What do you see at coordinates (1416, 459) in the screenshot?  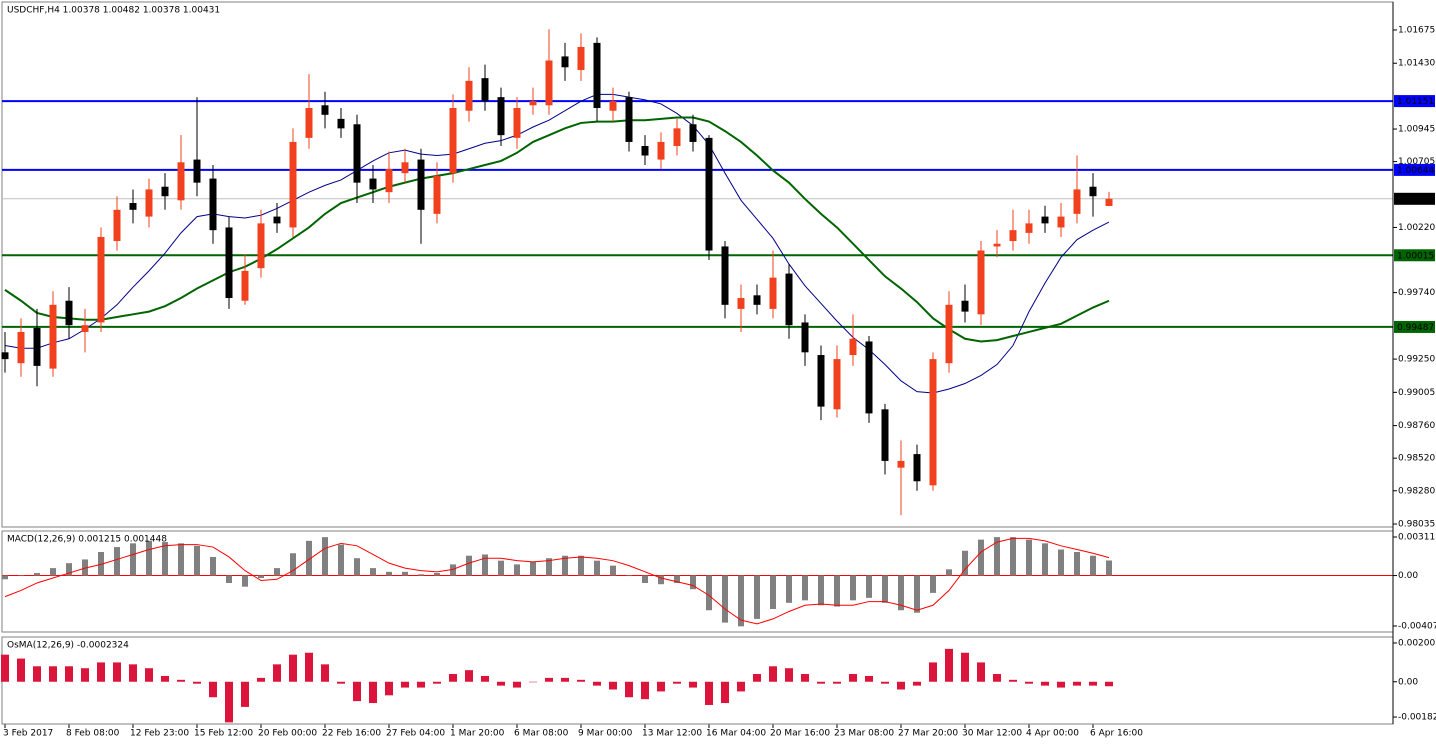 I see `y-tick-label: 0.98520` at bounding box center [1416, 459].